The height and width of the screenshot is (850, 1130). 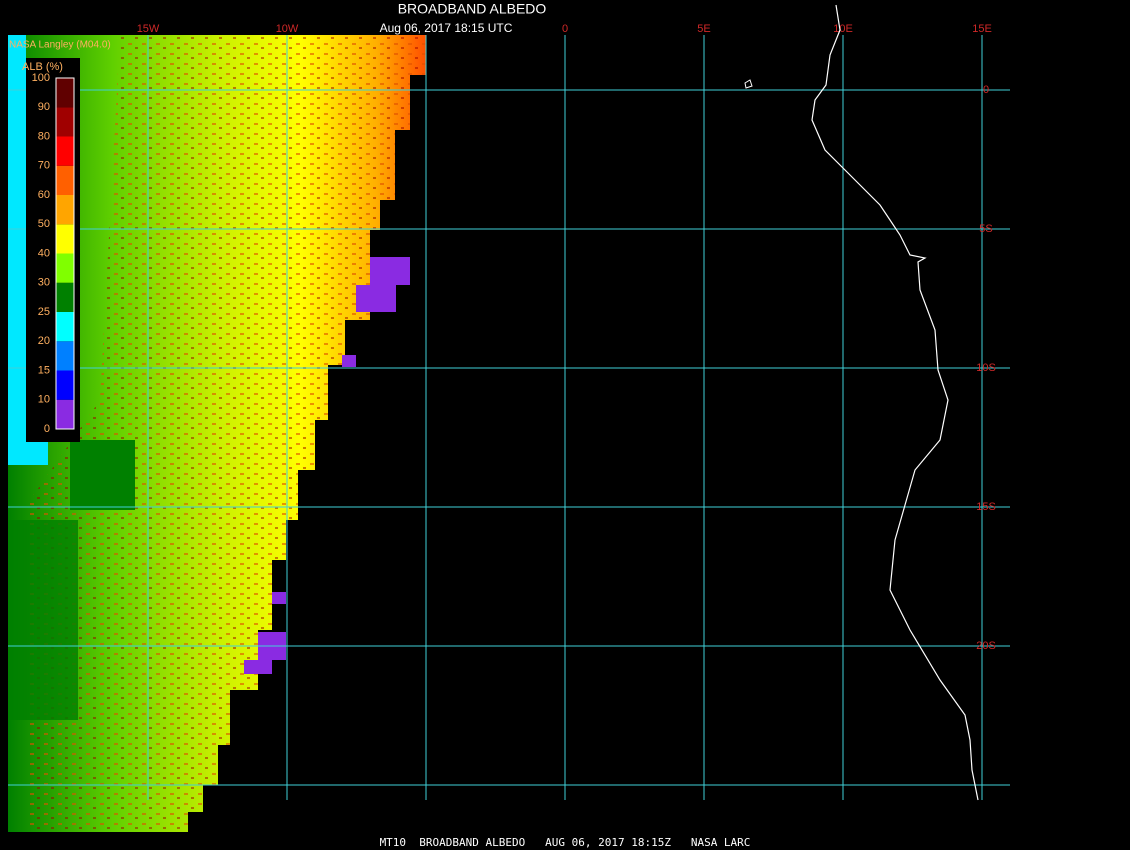 What do you see at coordinates (44, 370) in the screenshot?
I see `legend-tick-label: 15` at bounding box center [44, 370].